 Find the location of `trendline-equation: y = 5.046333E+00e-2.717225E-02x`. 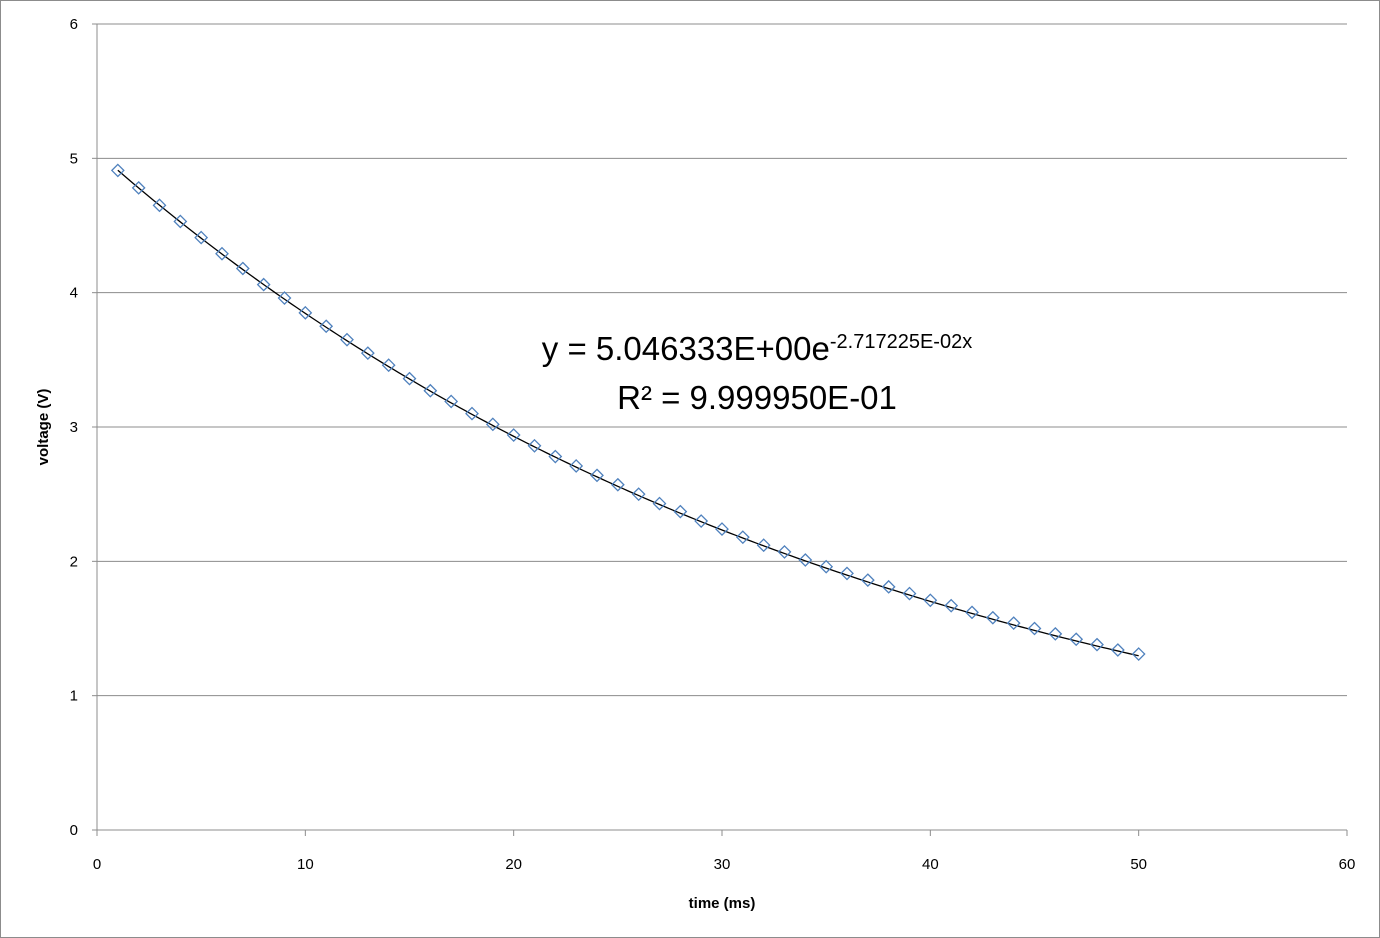

trendline-equation: y = 5.046333E+00e-2.717225E-02x is located at coordinates (757, 348).